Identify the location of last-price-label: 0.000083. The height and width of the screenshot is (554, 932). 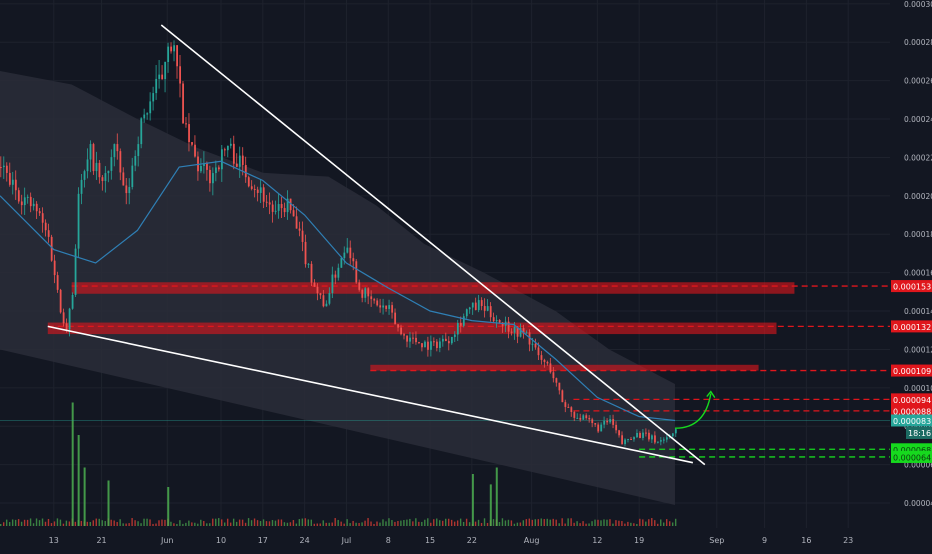
(912, 421).